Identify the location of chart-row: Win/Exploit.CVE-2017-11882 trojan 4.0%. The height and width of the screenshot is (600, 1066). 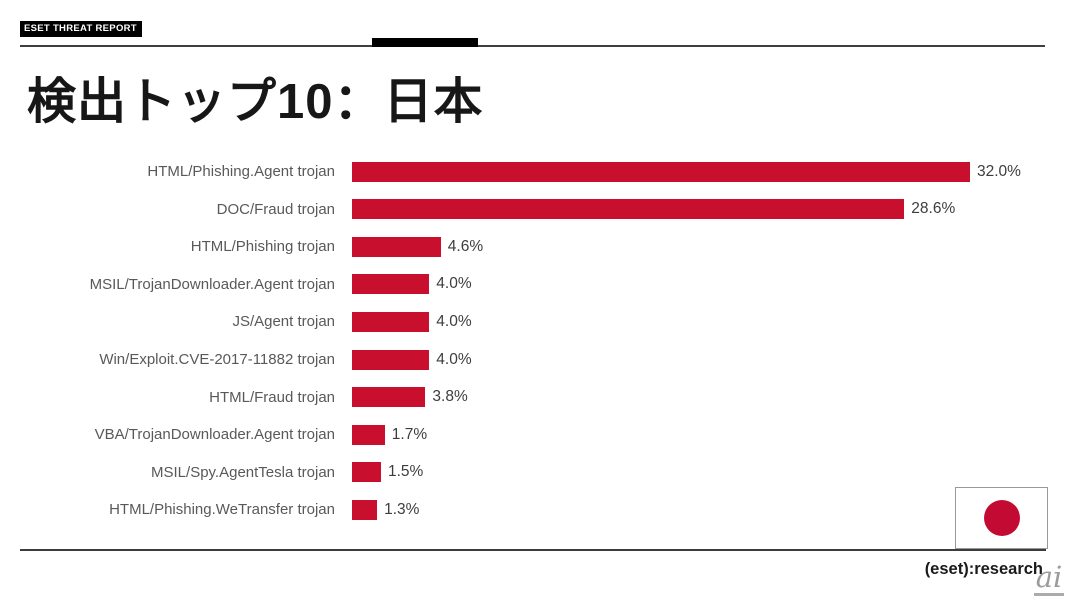
(533, 360).